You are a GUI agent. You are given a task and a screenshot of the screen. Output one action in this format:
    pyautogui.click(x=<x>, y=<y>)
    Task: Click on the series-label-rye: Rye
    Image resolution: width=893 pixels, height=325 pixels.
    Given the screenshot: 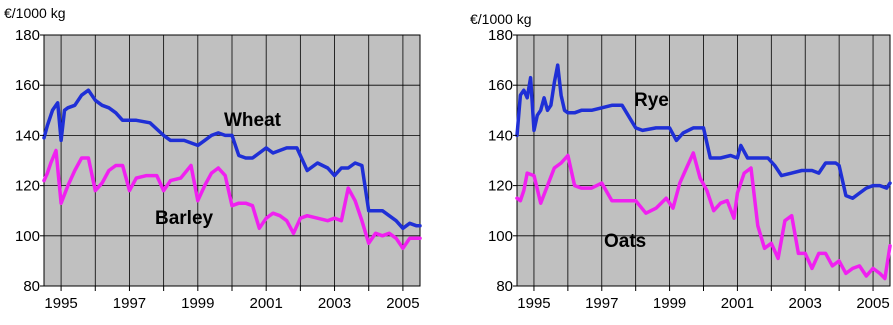 What is the action you would take?
    pyautogui.click(x=651, y=100)
    